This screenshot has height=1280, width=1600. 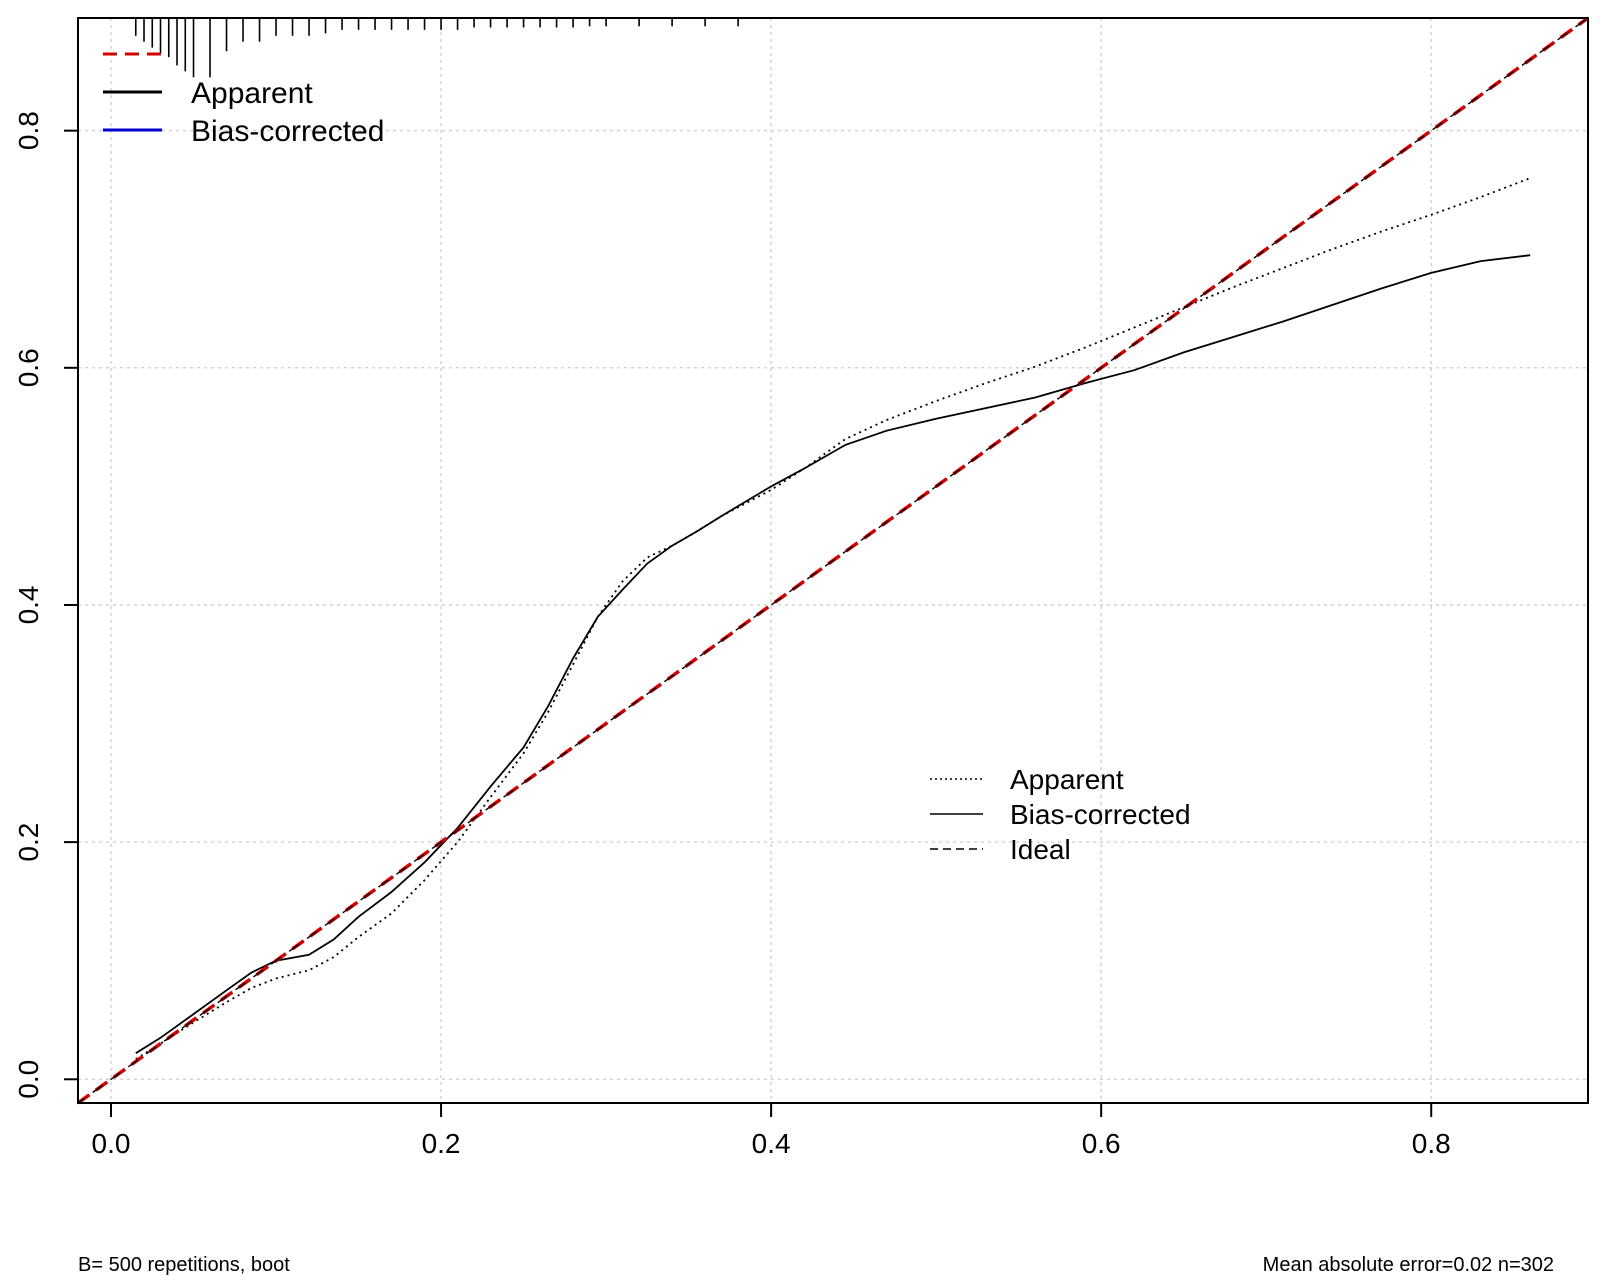 What do you see at coordinates (1408, 1265) in the screenshot?
I see `footer-error: Mean absolute error=0.02 n=302` at bounding box center [1408, 1265].